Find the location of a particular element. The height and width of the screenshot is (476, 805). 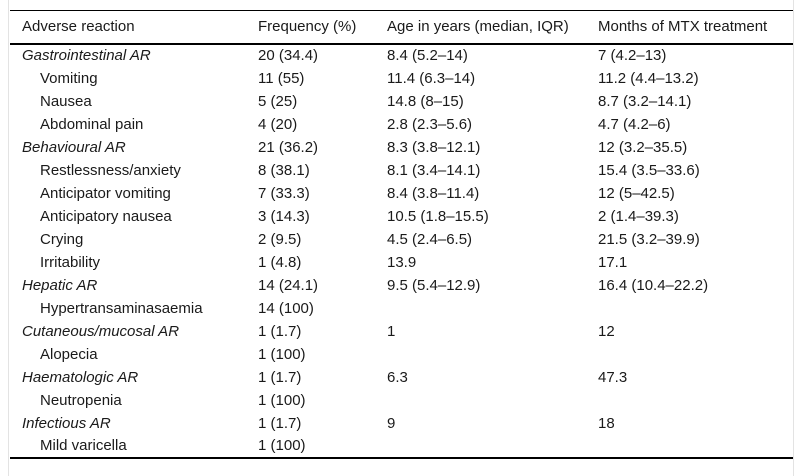

category-row: Haematologic AR 1 (1.7) 6.3 47.3 is located at coordinates (401, 377).